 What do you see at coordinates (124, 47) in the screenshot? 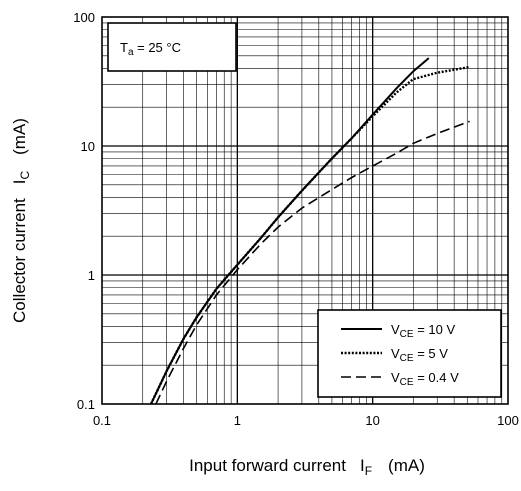
I see `annotation-symbol: T` at bounding box center [124, 47].